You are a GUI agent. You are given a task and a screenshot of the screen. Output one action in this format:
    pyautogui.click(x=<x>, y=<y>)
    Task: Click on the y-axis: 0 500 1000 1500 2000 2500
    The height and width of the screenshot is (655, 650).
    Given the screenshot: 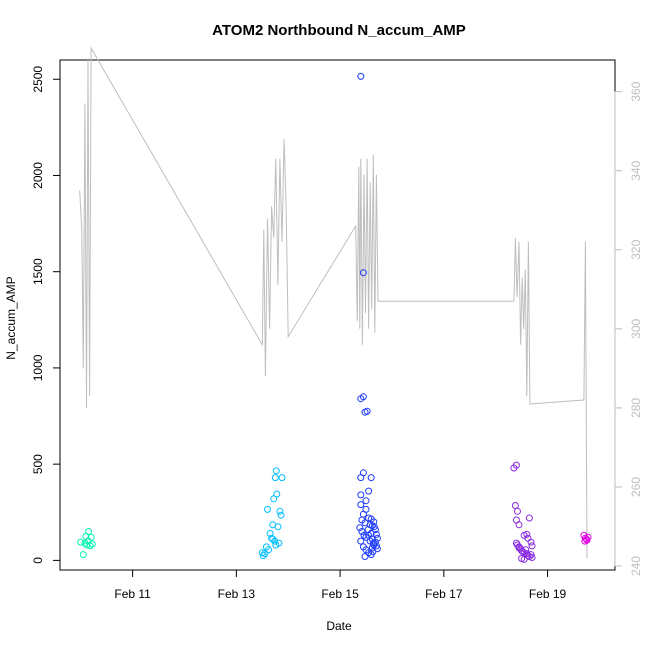 What is the action you would take?
    pyautogui.click(x=46, y=315)
    